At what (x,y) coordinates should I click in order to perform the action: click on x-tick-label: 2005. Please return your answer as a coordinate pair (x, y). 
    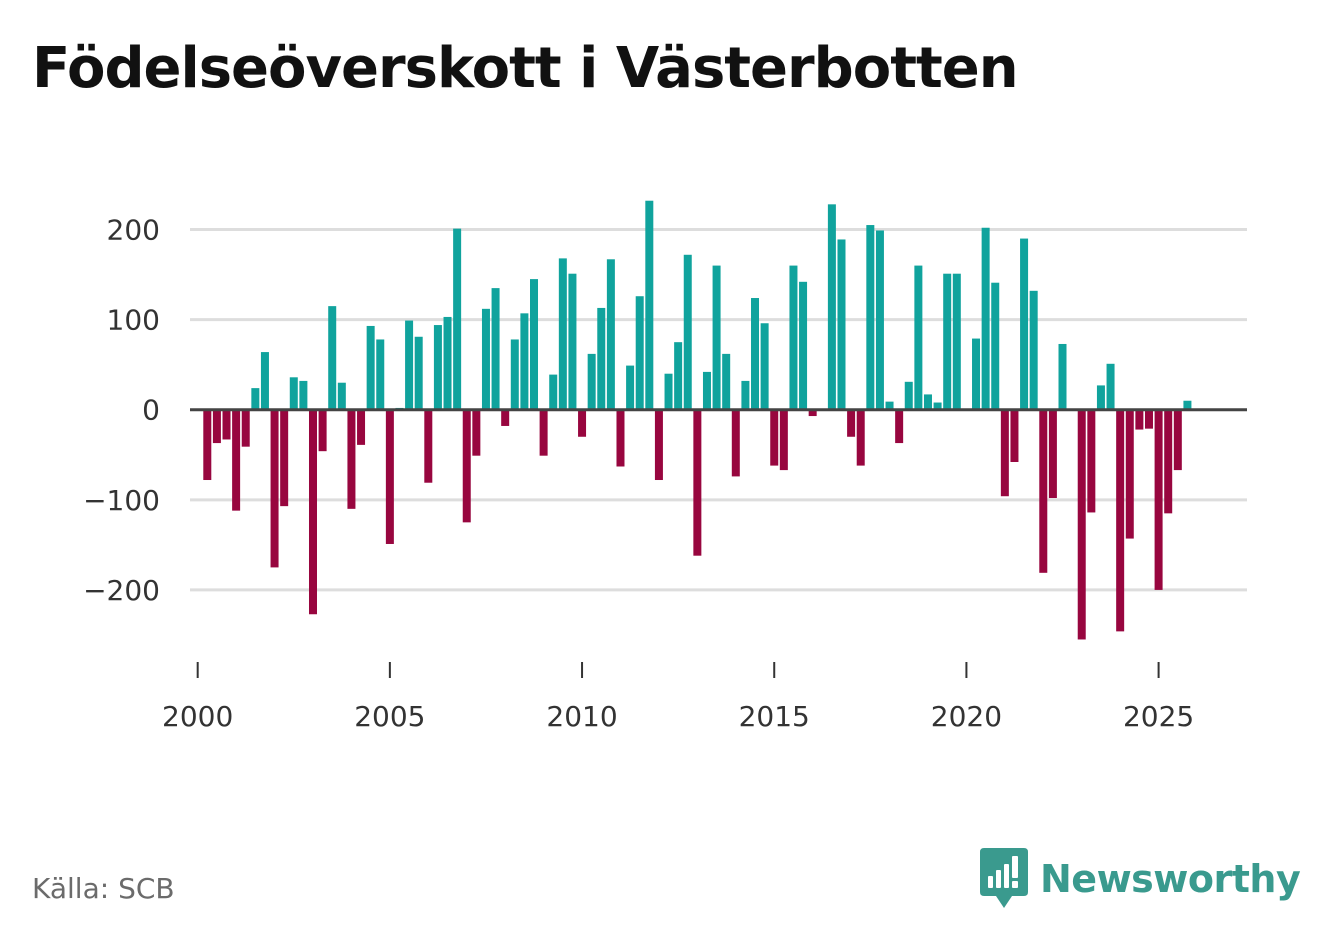
    Looking at the image, I should click on (389, 716).